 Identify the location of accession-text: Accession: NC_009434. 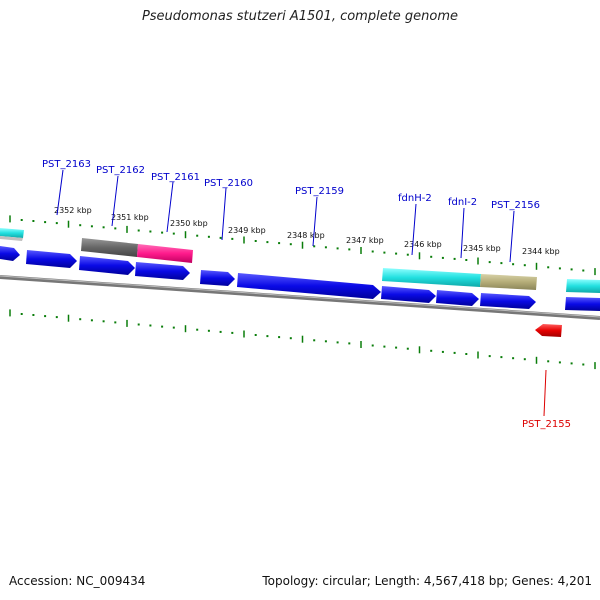
(77, 581).